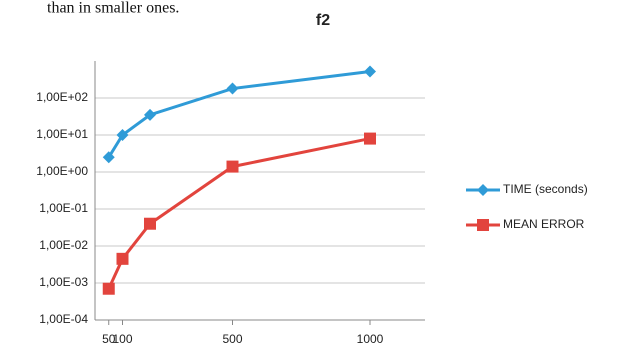 Image resolution: width=620 pixels, height=356 pixels. I want to click on x-tick-label: 50, so click(109, 339).